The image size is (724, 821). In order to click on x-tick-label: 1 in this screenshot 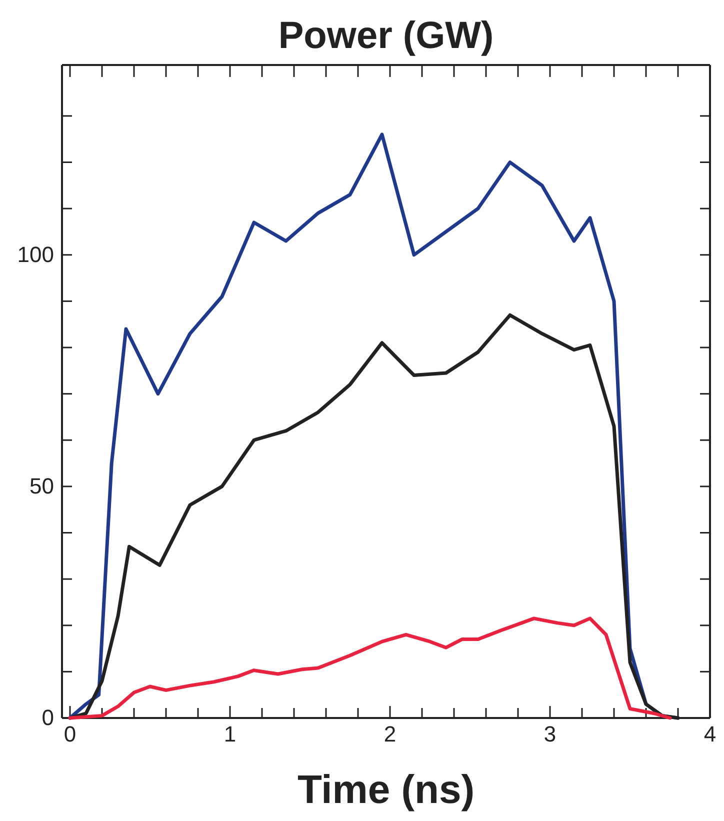, I will do `click(230, 734)`.